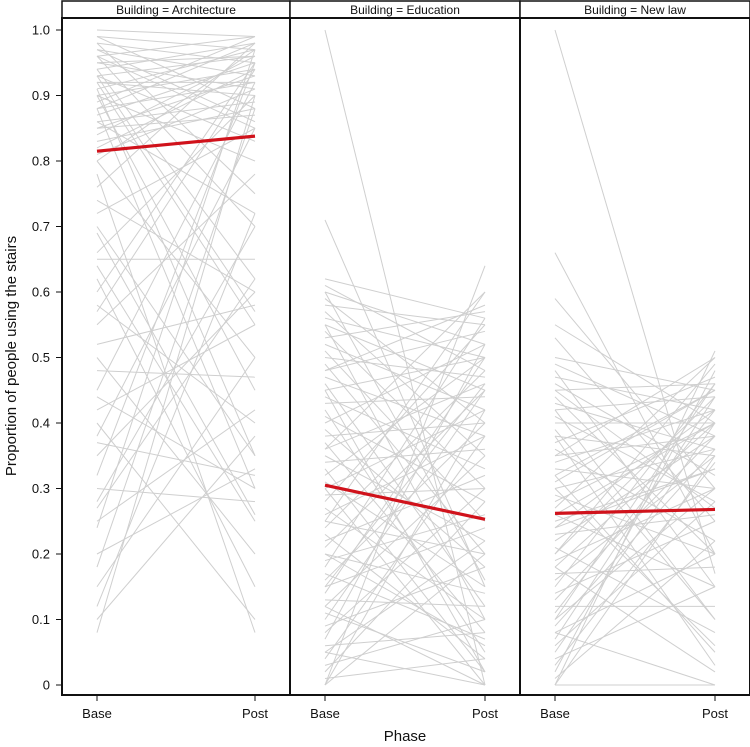 The image size is (750, 747). Describe the element at coordinates (46, 685) in the screenshot. I see `y-tick-label: 0` at that location.